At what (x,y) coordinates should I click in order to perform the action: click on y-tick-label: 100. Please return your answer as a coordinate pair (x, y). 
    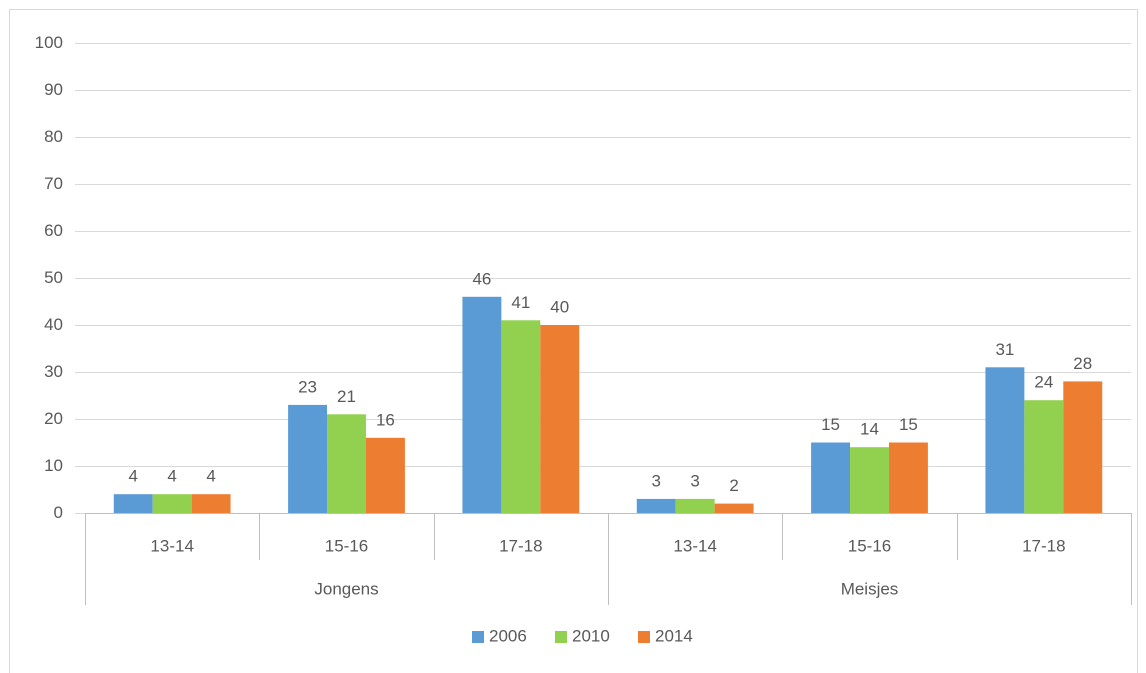
    Looking at the image, I should click on (49, 42).